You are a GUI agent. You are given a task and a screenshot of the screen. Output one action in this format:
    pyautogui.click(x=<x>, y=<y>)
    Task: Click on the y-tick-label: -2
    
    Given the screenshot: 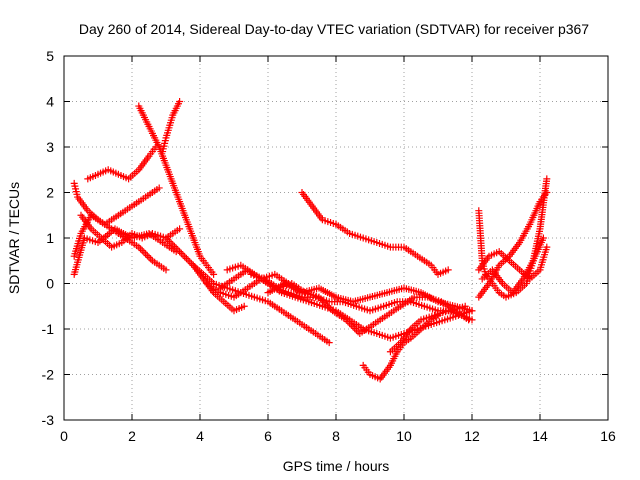 What is the action you would take?
    pyautogui.click(x=48, y=375)
    